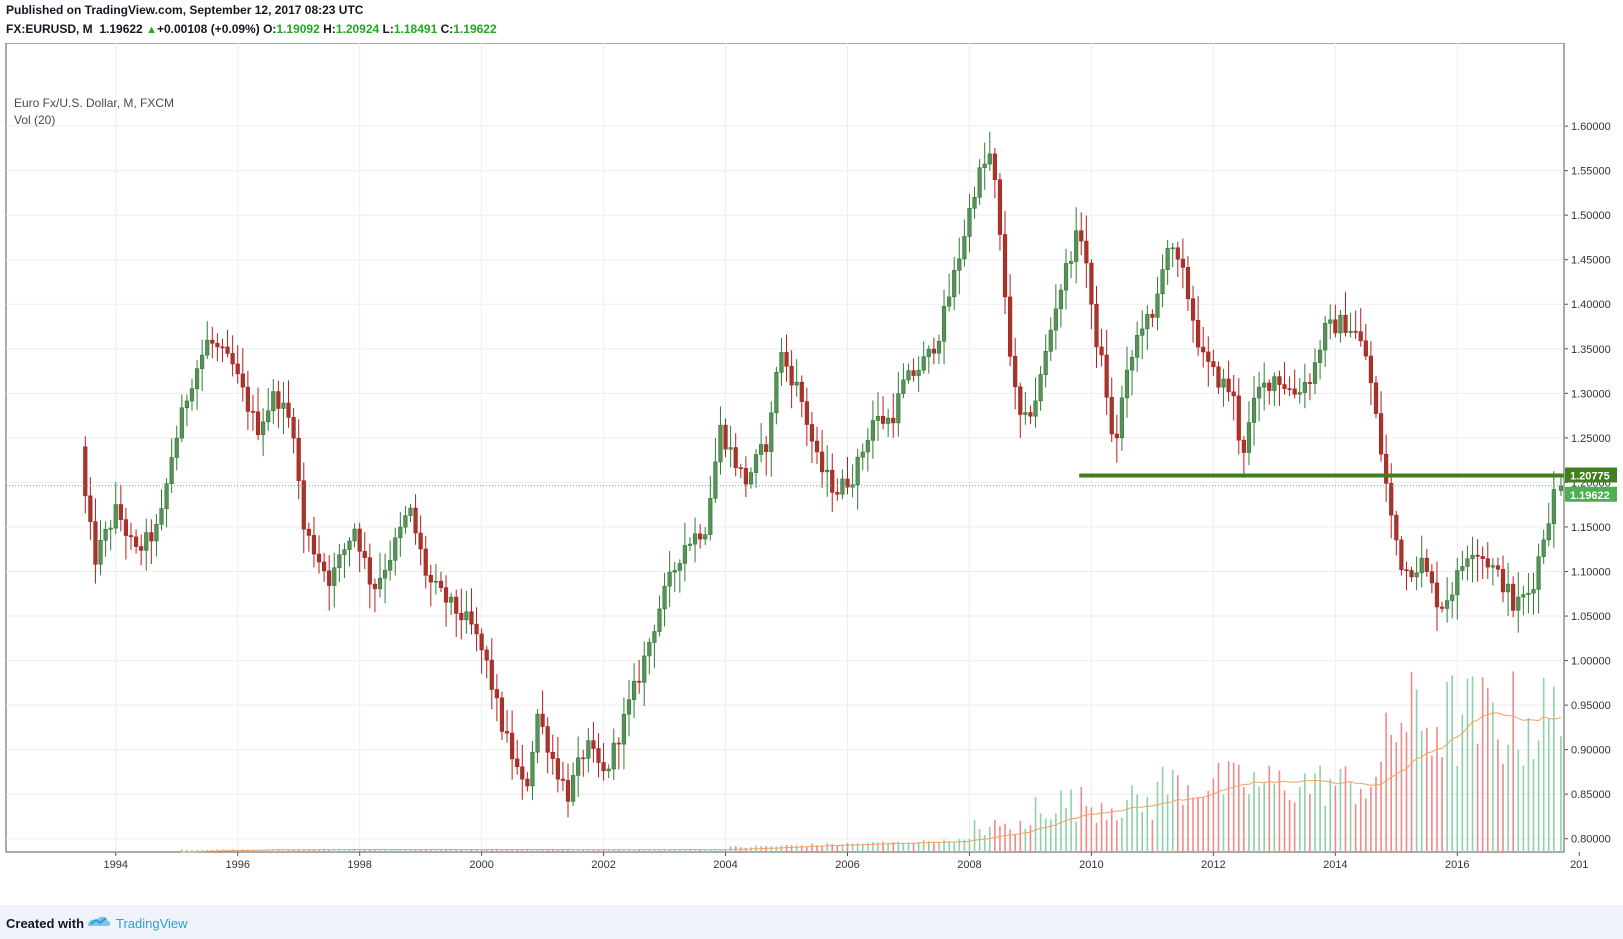 Image resolution: width=1623 pixels, height=939 pixels. What do you see at coordinates (1591, 172) in the screenshot?
I see `y-tick-label: 1.55000` at bounding box center [1591, 172].